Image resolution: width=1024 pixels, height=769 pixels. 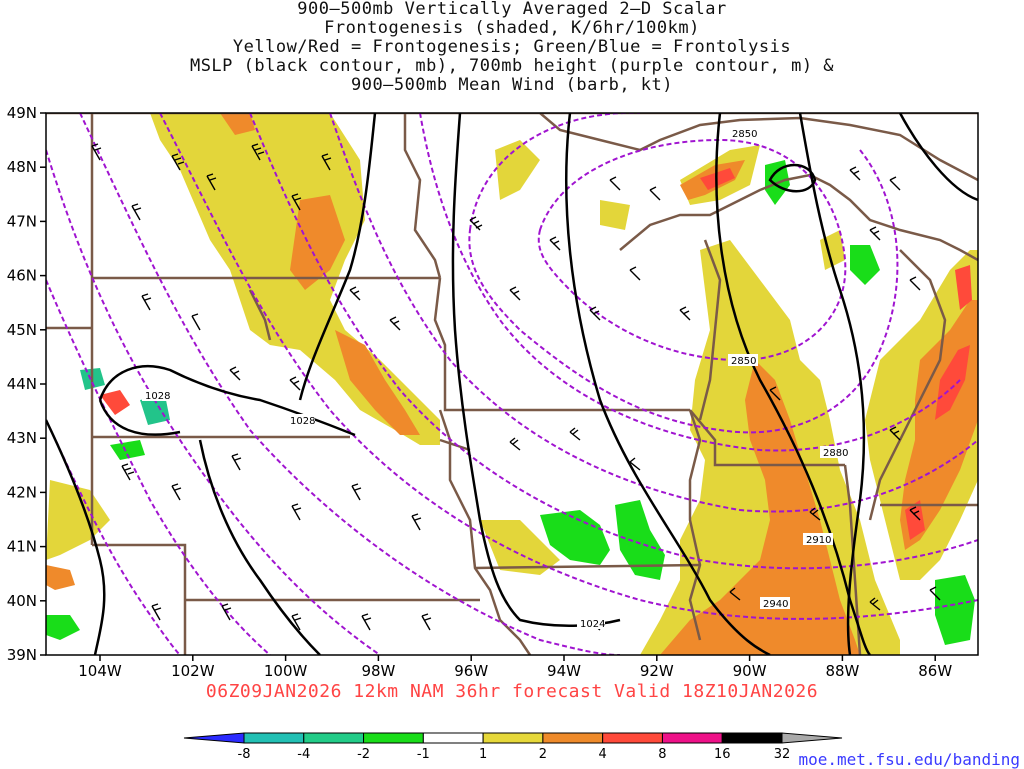 I want to click on lon-label: 86W, so click(x=935, y=671).